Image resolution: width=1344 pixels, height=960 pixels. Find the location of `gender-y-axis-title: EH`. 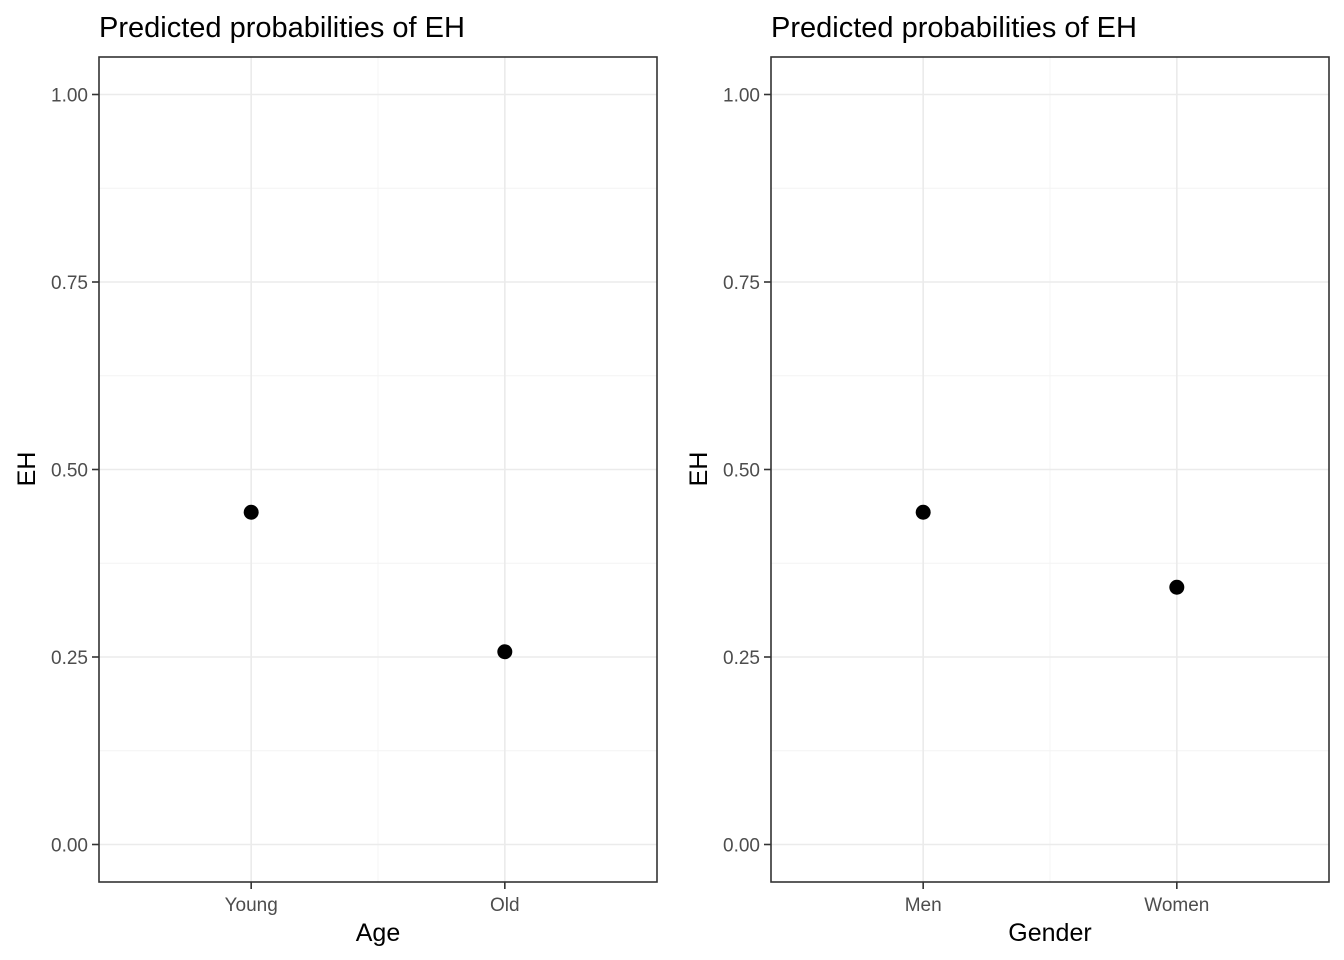

gender-y-axis-title: EH is located at coordinates (699, 469).